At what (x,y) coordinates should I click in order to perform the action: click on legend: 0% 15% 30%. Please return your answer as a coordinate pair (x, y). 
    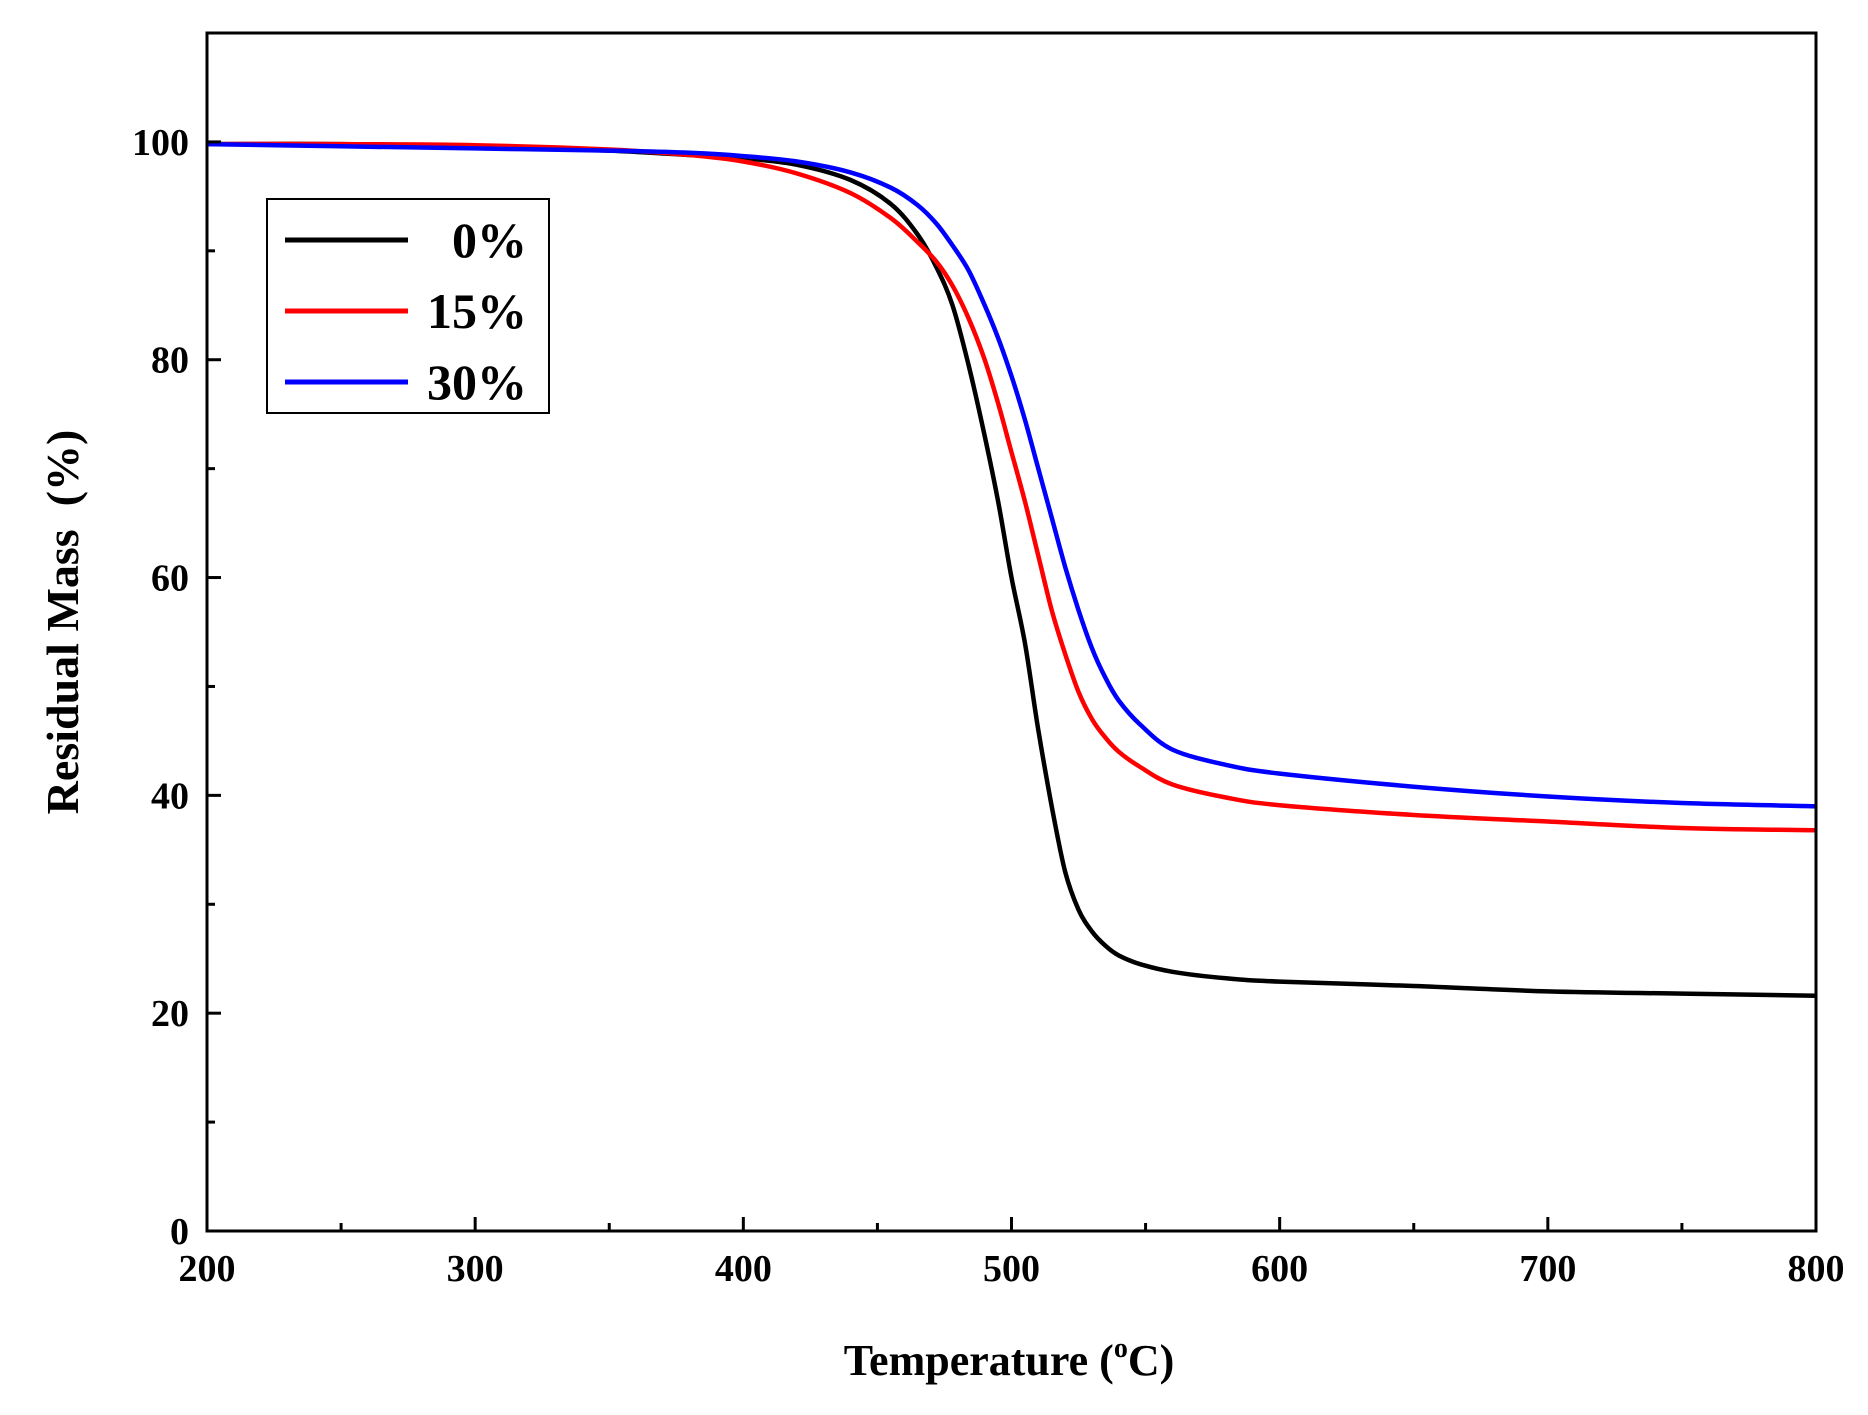
    Looking at the image, I should click on (408, 306).